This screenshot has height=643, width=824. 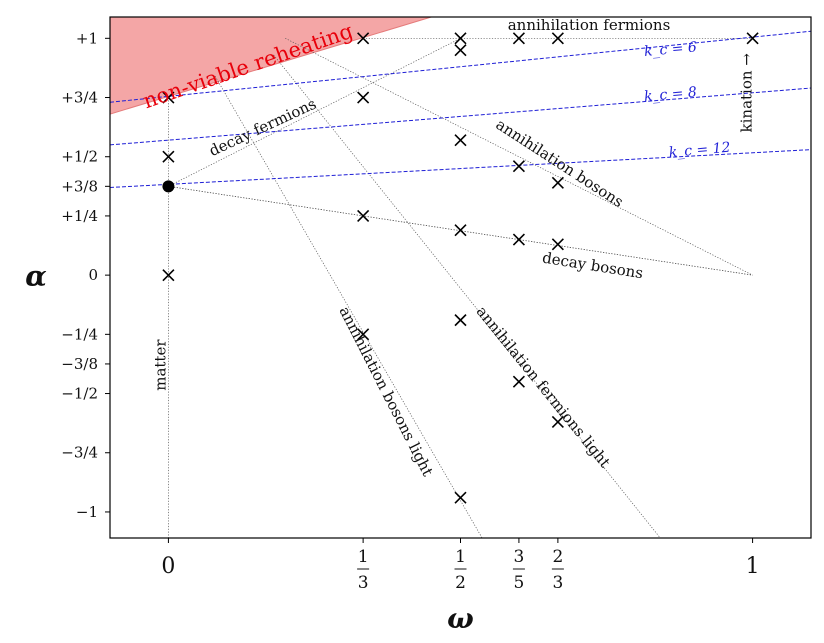 I want to click on x-tick-denominator: 5, so click(x=519, y=583).